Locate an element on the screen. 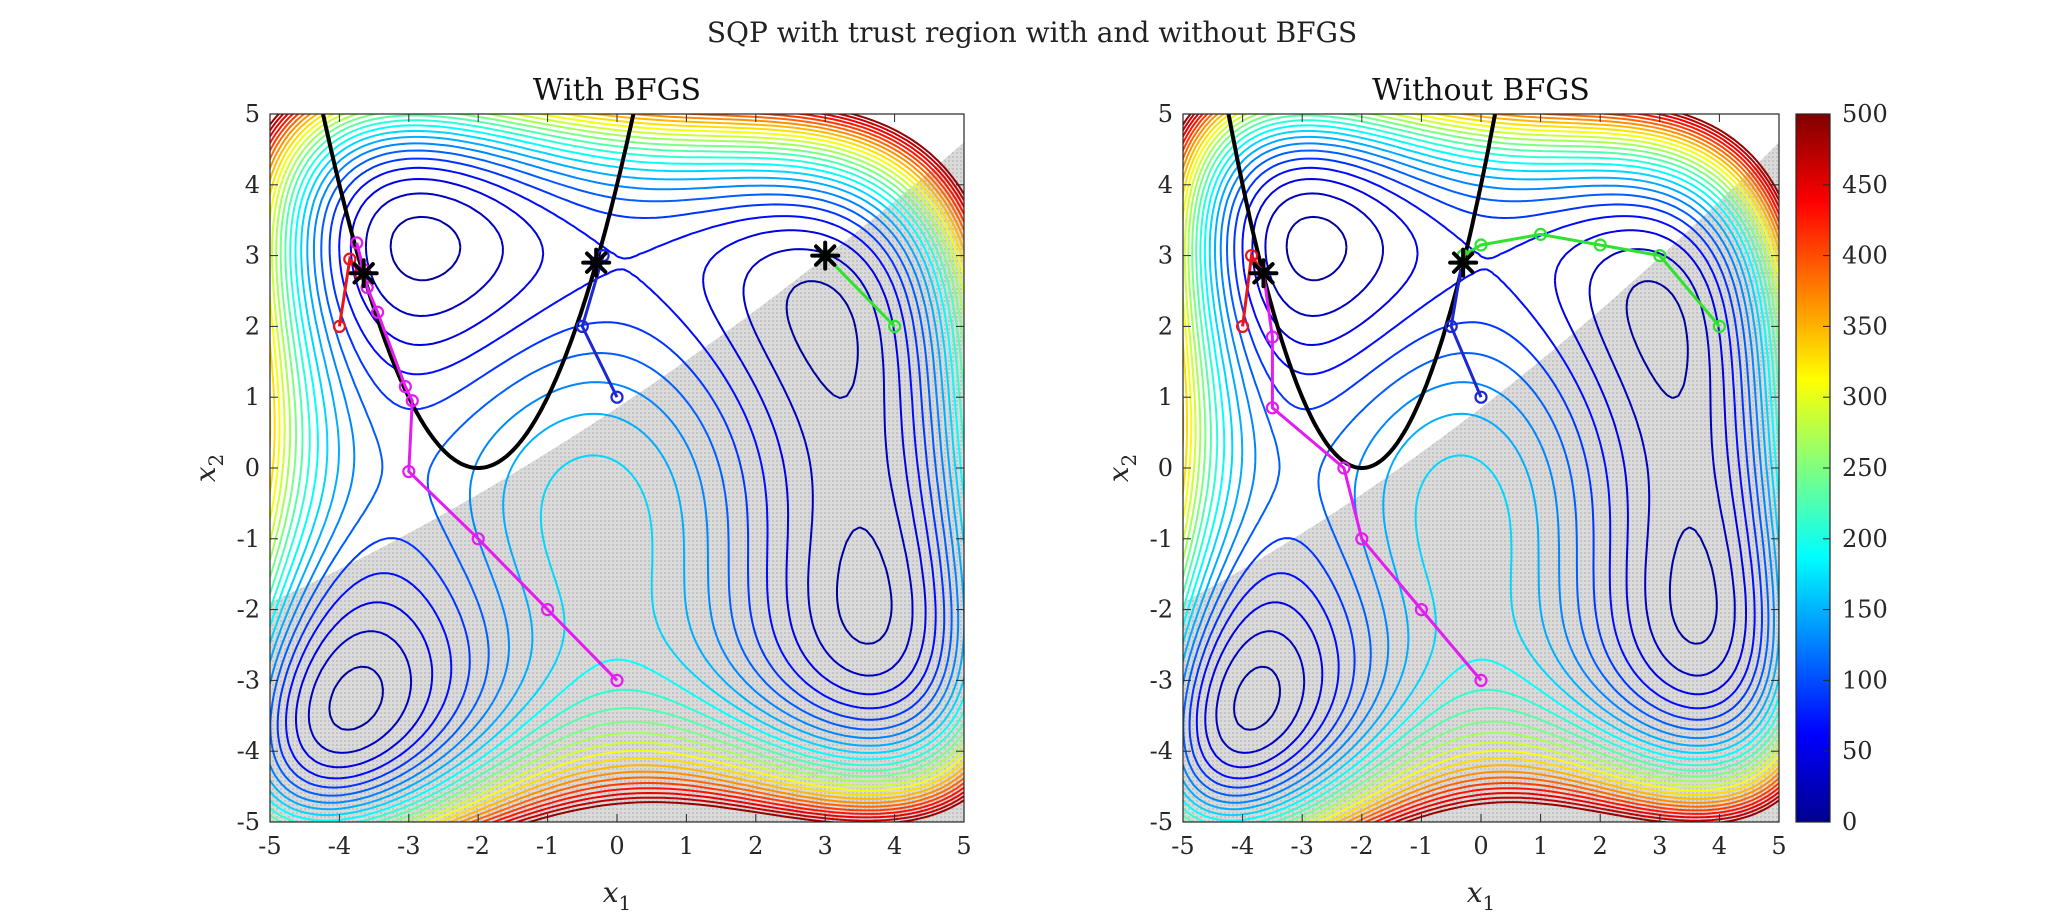 The image size is (2064, 914). x-tick-label: 2 is located at coordinates (755, 846).